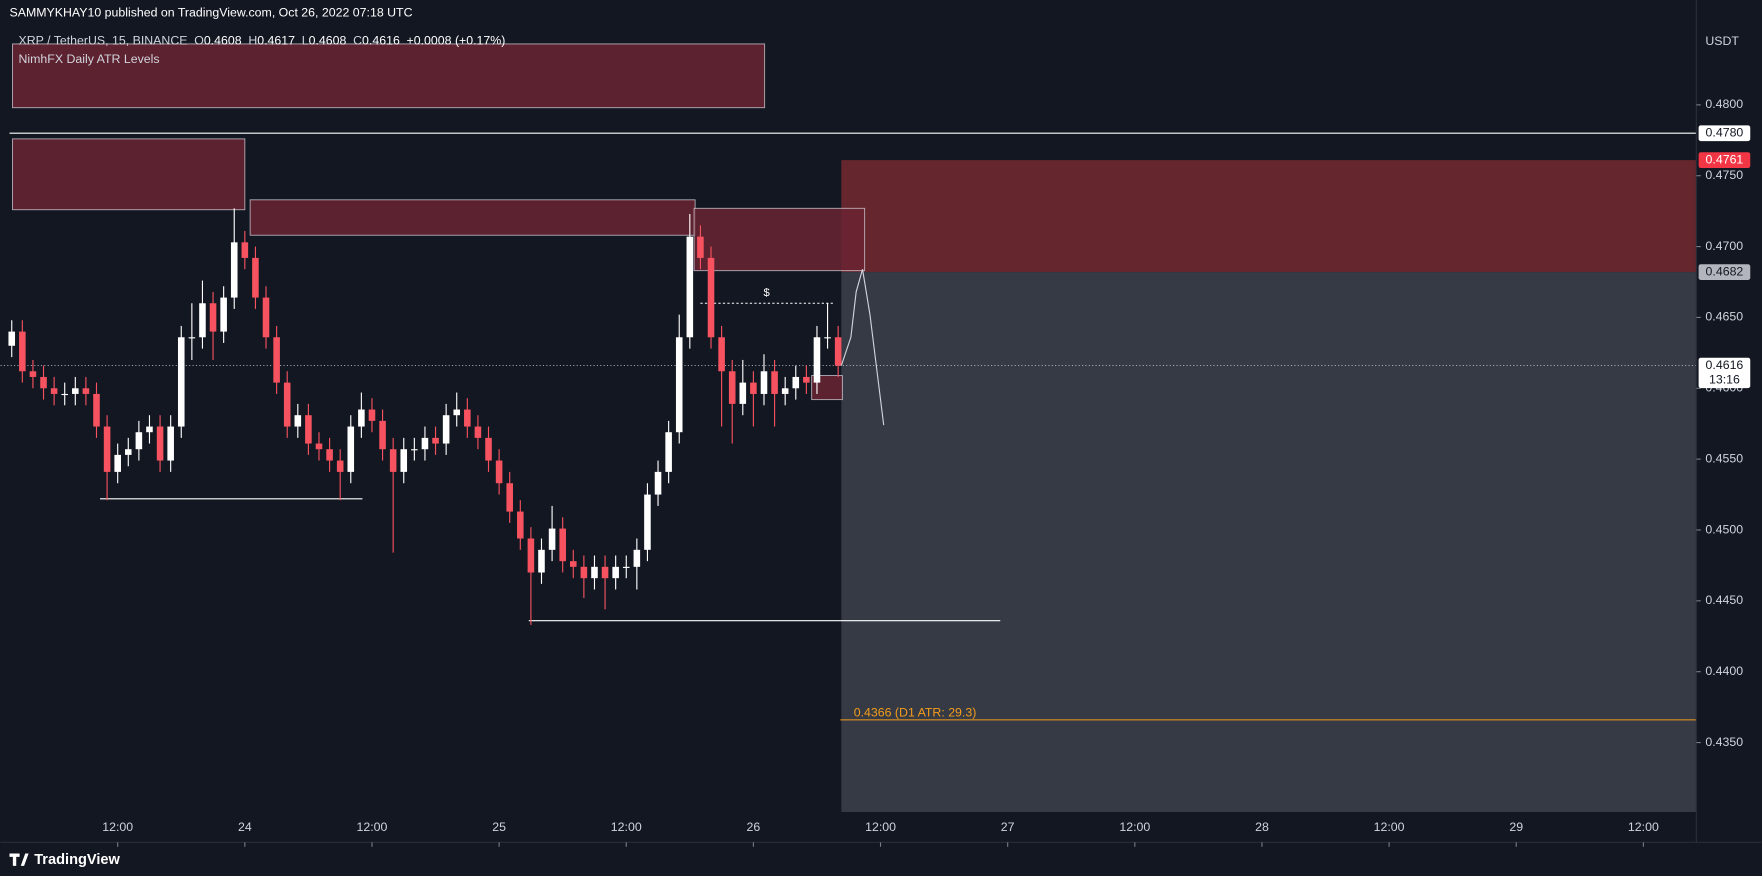  What do you see at coordinates (245, 827) in the screenshot?
I see `x-tick-label: 24` at bounding box center [245, 827].